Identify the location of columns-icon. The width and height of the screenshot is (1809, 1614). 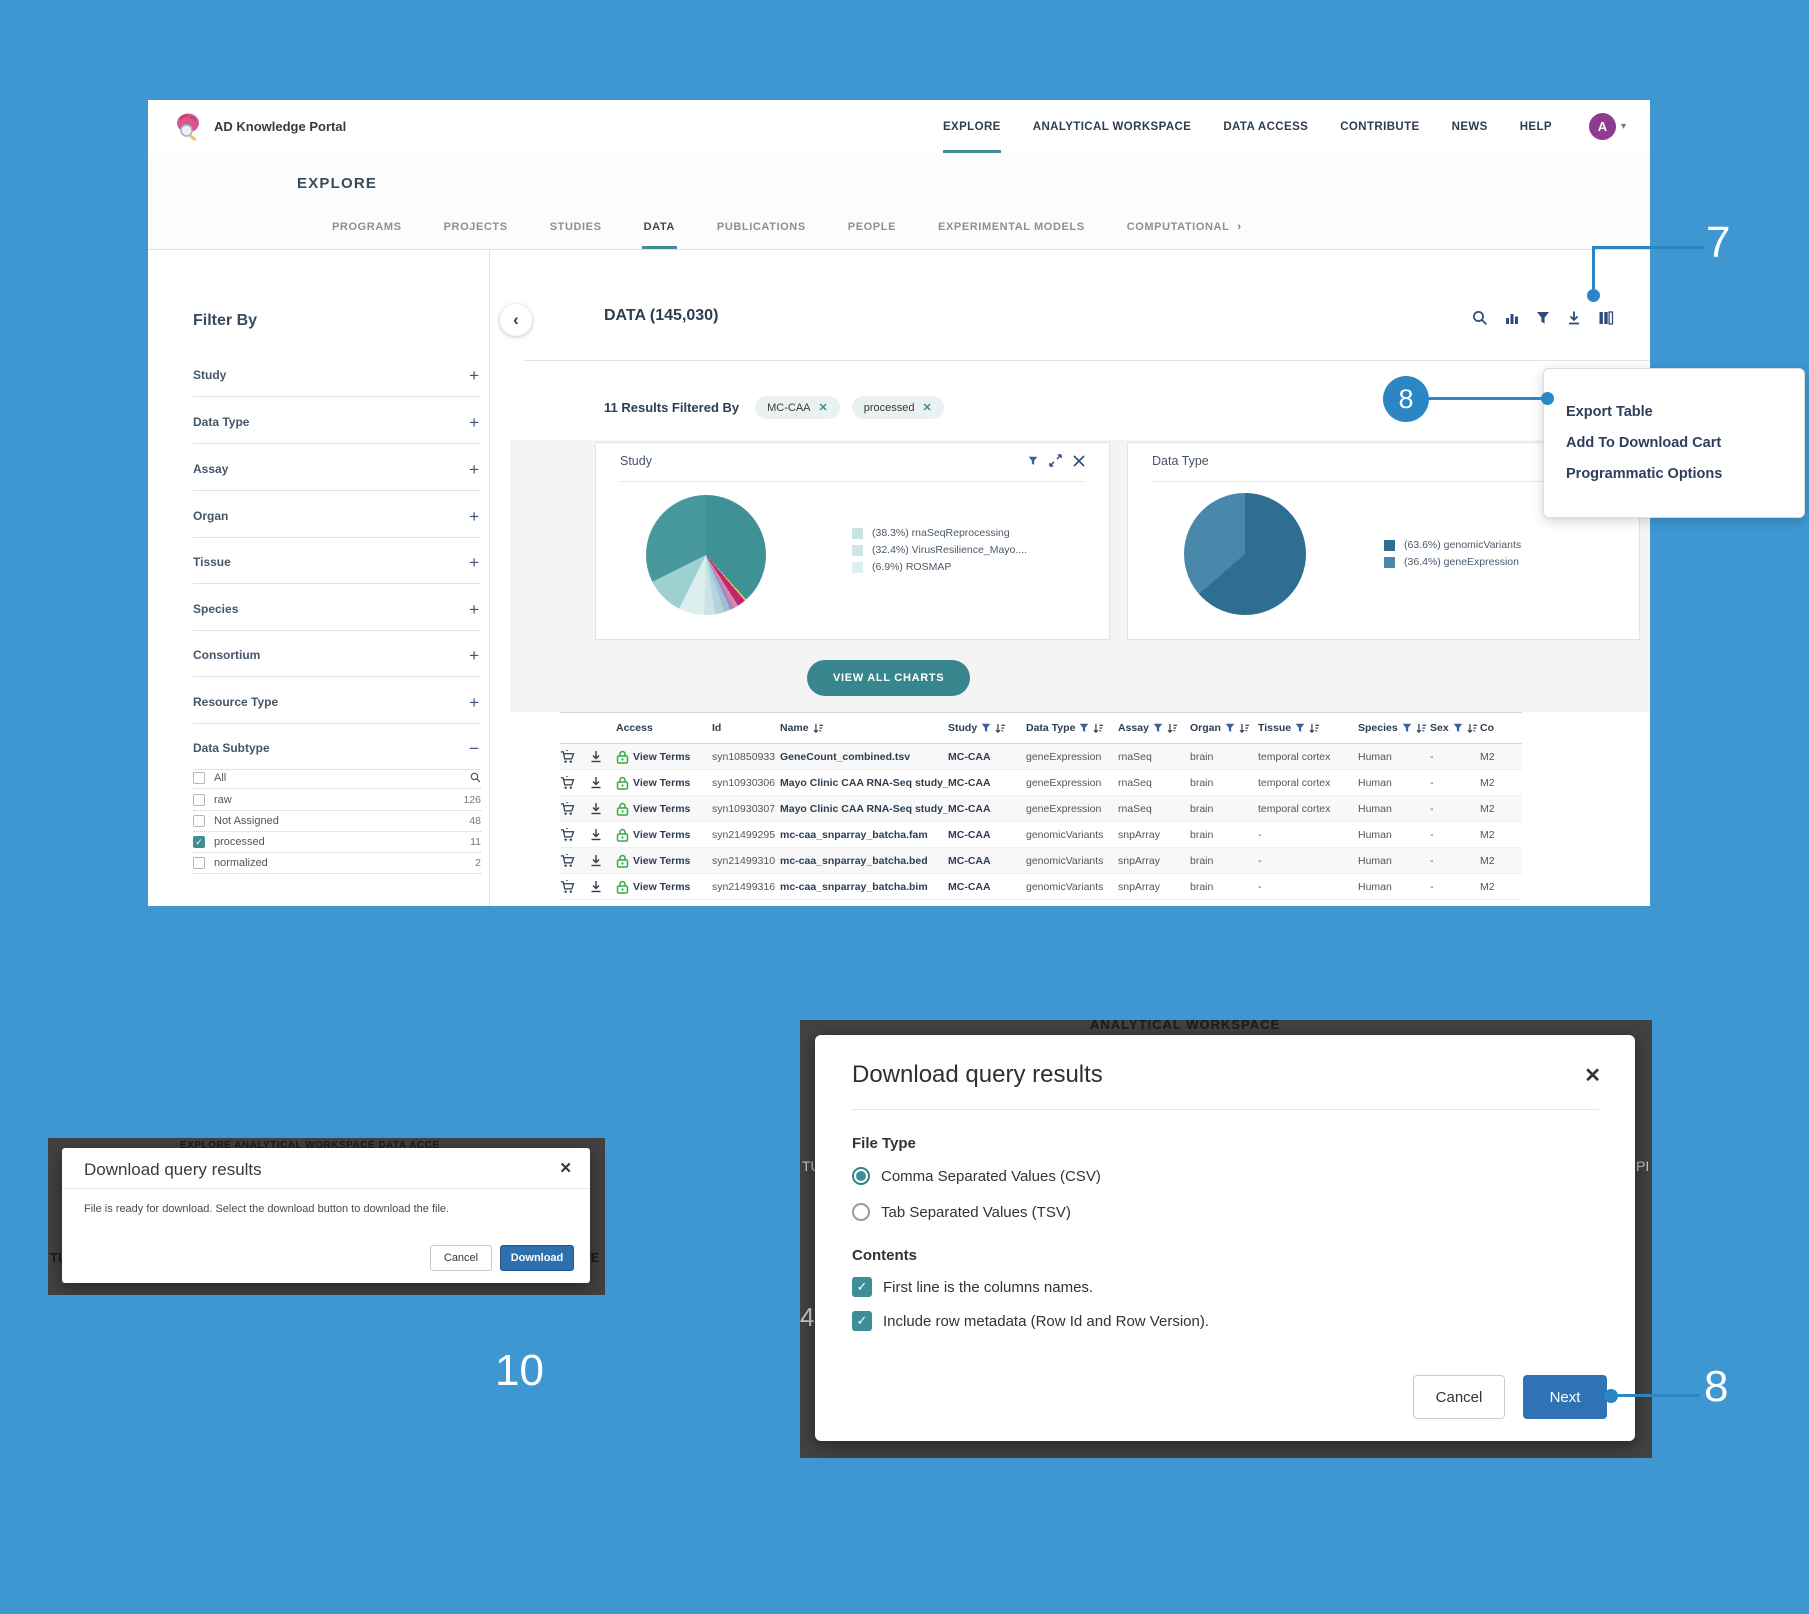
(1606, 318).